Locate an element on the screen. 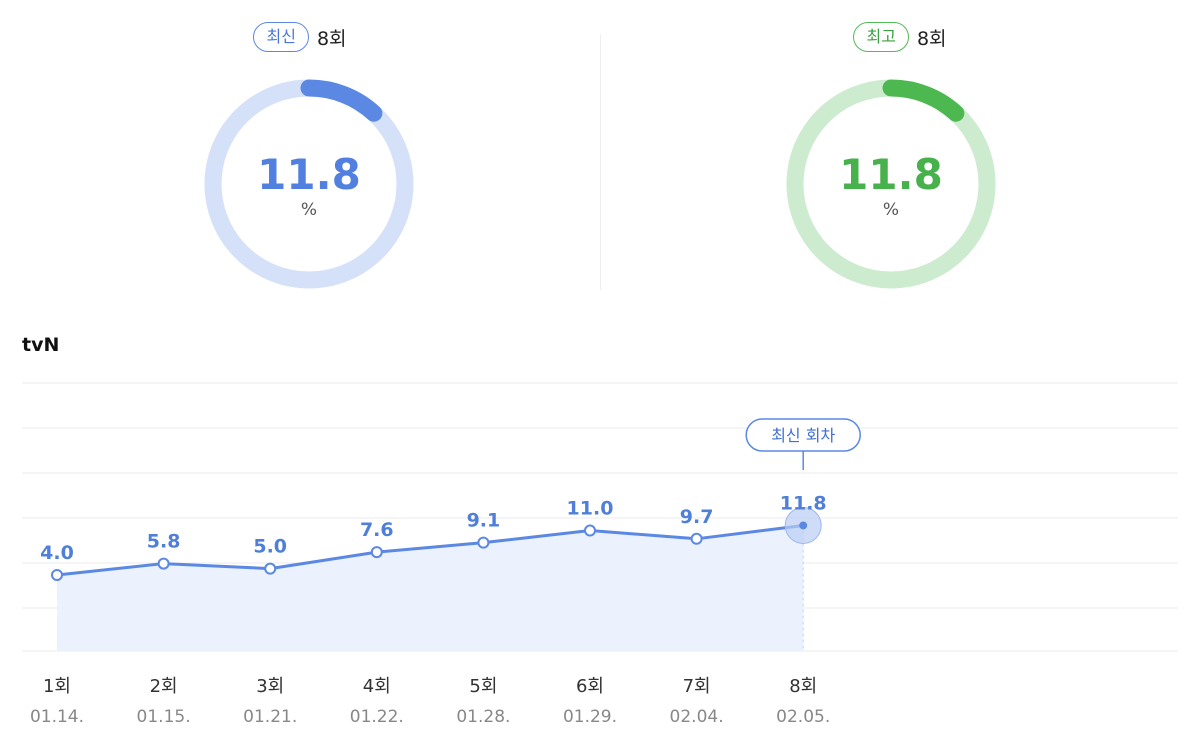 Image resolution: width=1200 pixels, height=741 pixels. latest-rating-gauge is located at coordinates (309, 184).